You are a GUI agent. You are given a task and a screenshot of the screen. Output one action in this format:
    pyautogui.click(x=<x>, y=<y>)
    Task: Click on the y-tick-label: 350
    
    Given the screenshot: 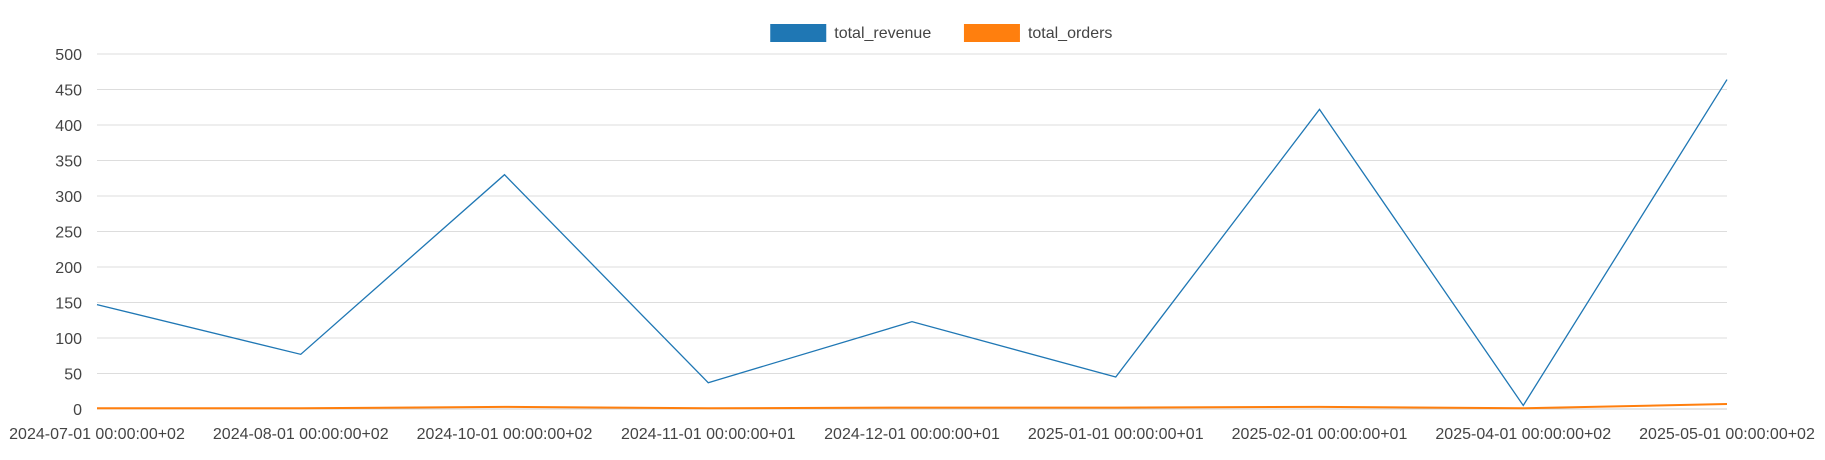 What is the action you would take?
    pyautogui.click(x=68, y=162)
    